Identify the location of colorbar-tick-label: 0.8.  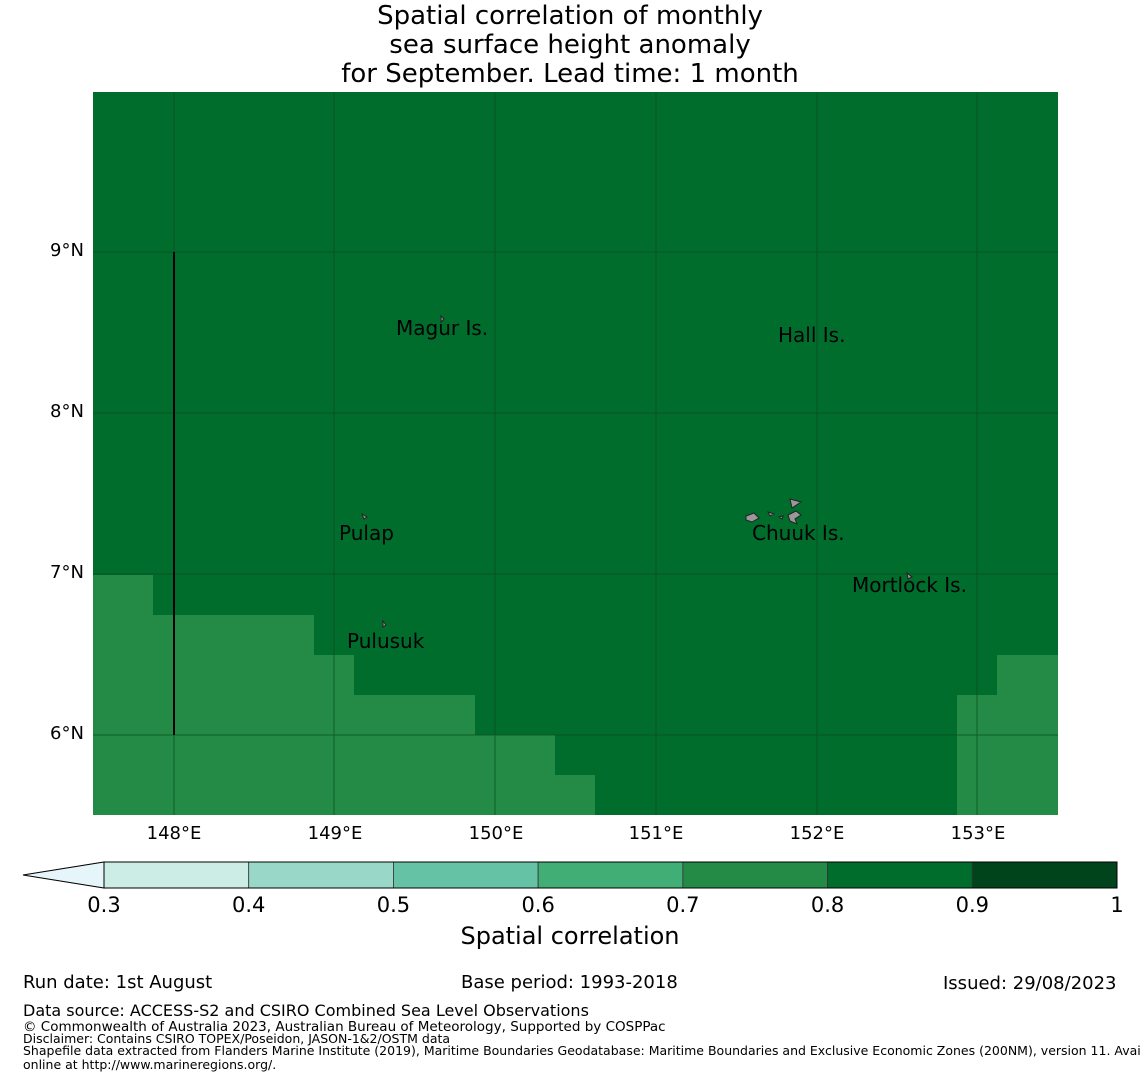
(827, 905).